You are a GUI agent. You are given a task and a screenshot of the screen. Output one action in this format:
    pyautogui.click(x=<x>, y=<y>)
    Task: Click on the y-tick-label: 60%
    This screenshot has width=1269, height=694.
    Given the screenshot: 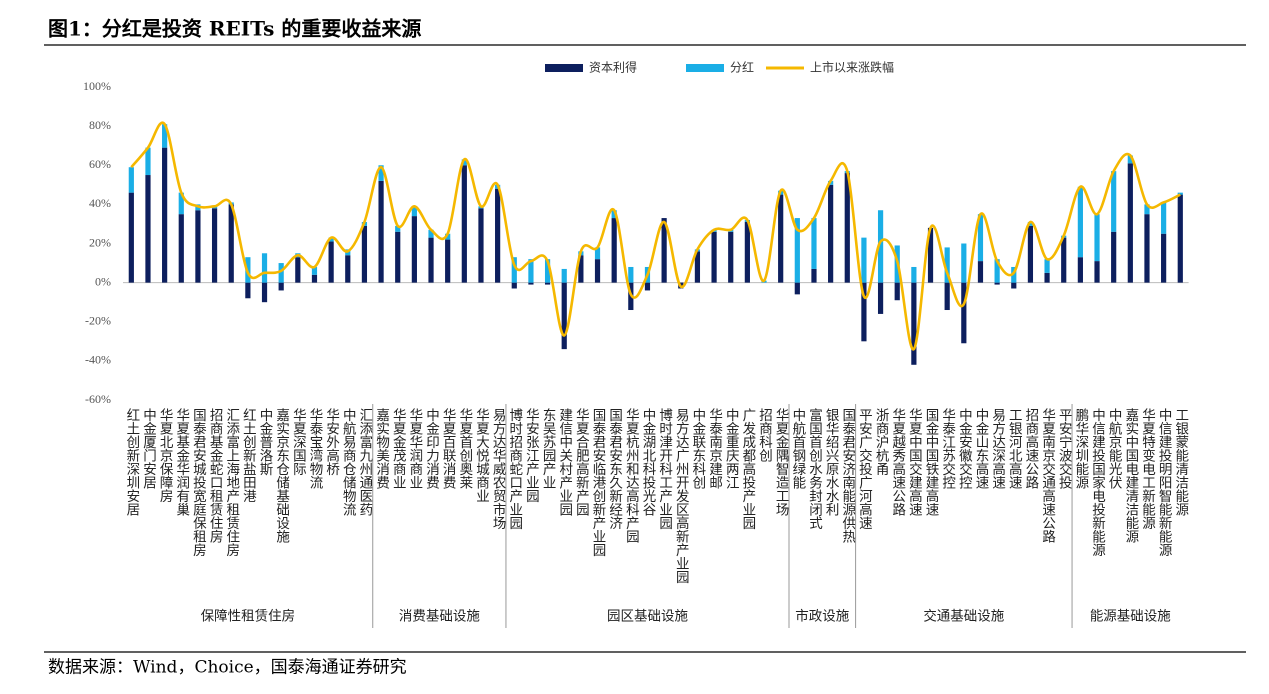 What is the action you would take?
    pyautogui.click(x=100, y=164)
    